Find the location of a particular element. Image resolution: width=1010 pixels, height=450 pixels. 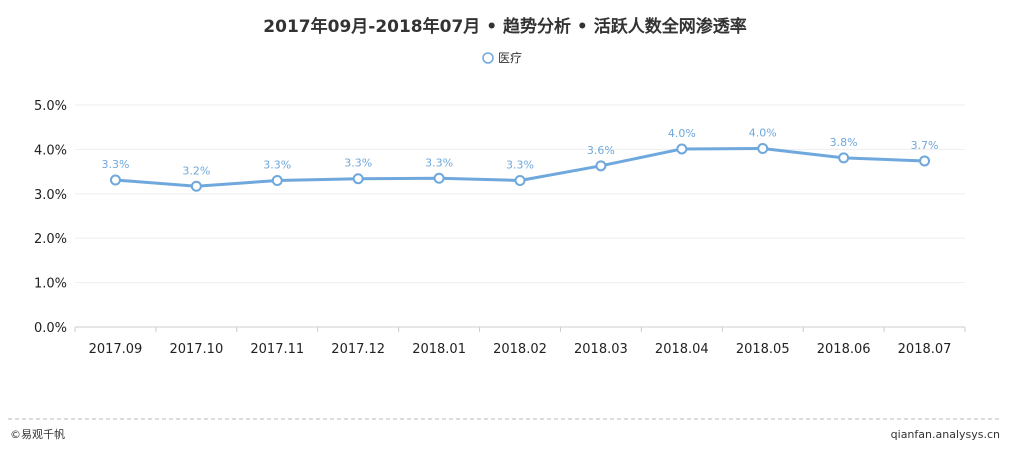

series-line is located at coordinates (520, 167).